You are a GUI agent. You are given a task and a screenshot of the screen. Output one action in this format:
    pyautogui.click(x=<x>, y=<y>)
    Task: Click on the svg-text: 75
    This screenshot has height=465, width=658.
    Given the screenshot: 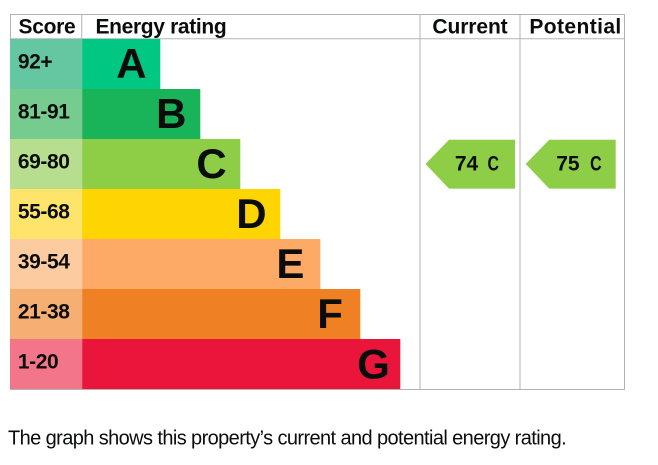 What is the action you would take?
    pyautogui.click(x=568, y=164)
    